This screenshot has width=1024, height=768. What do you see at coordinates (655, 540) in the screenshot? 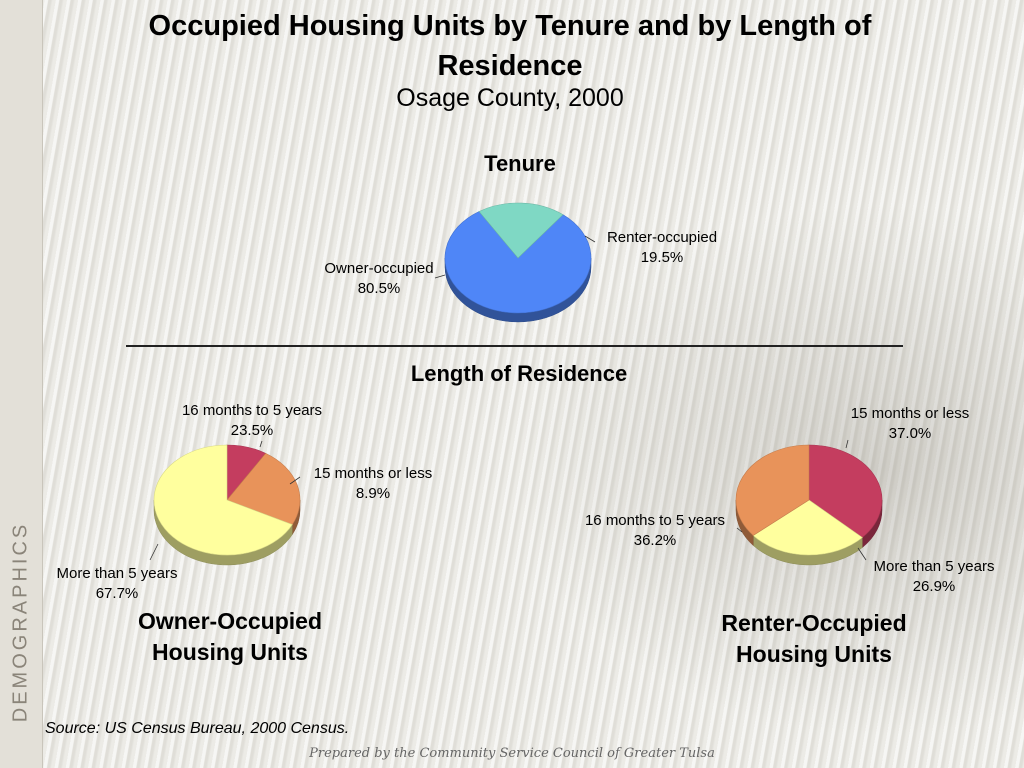
I see `renter-16-months-label-value: 36.2%` at bounding box center [655, 540].